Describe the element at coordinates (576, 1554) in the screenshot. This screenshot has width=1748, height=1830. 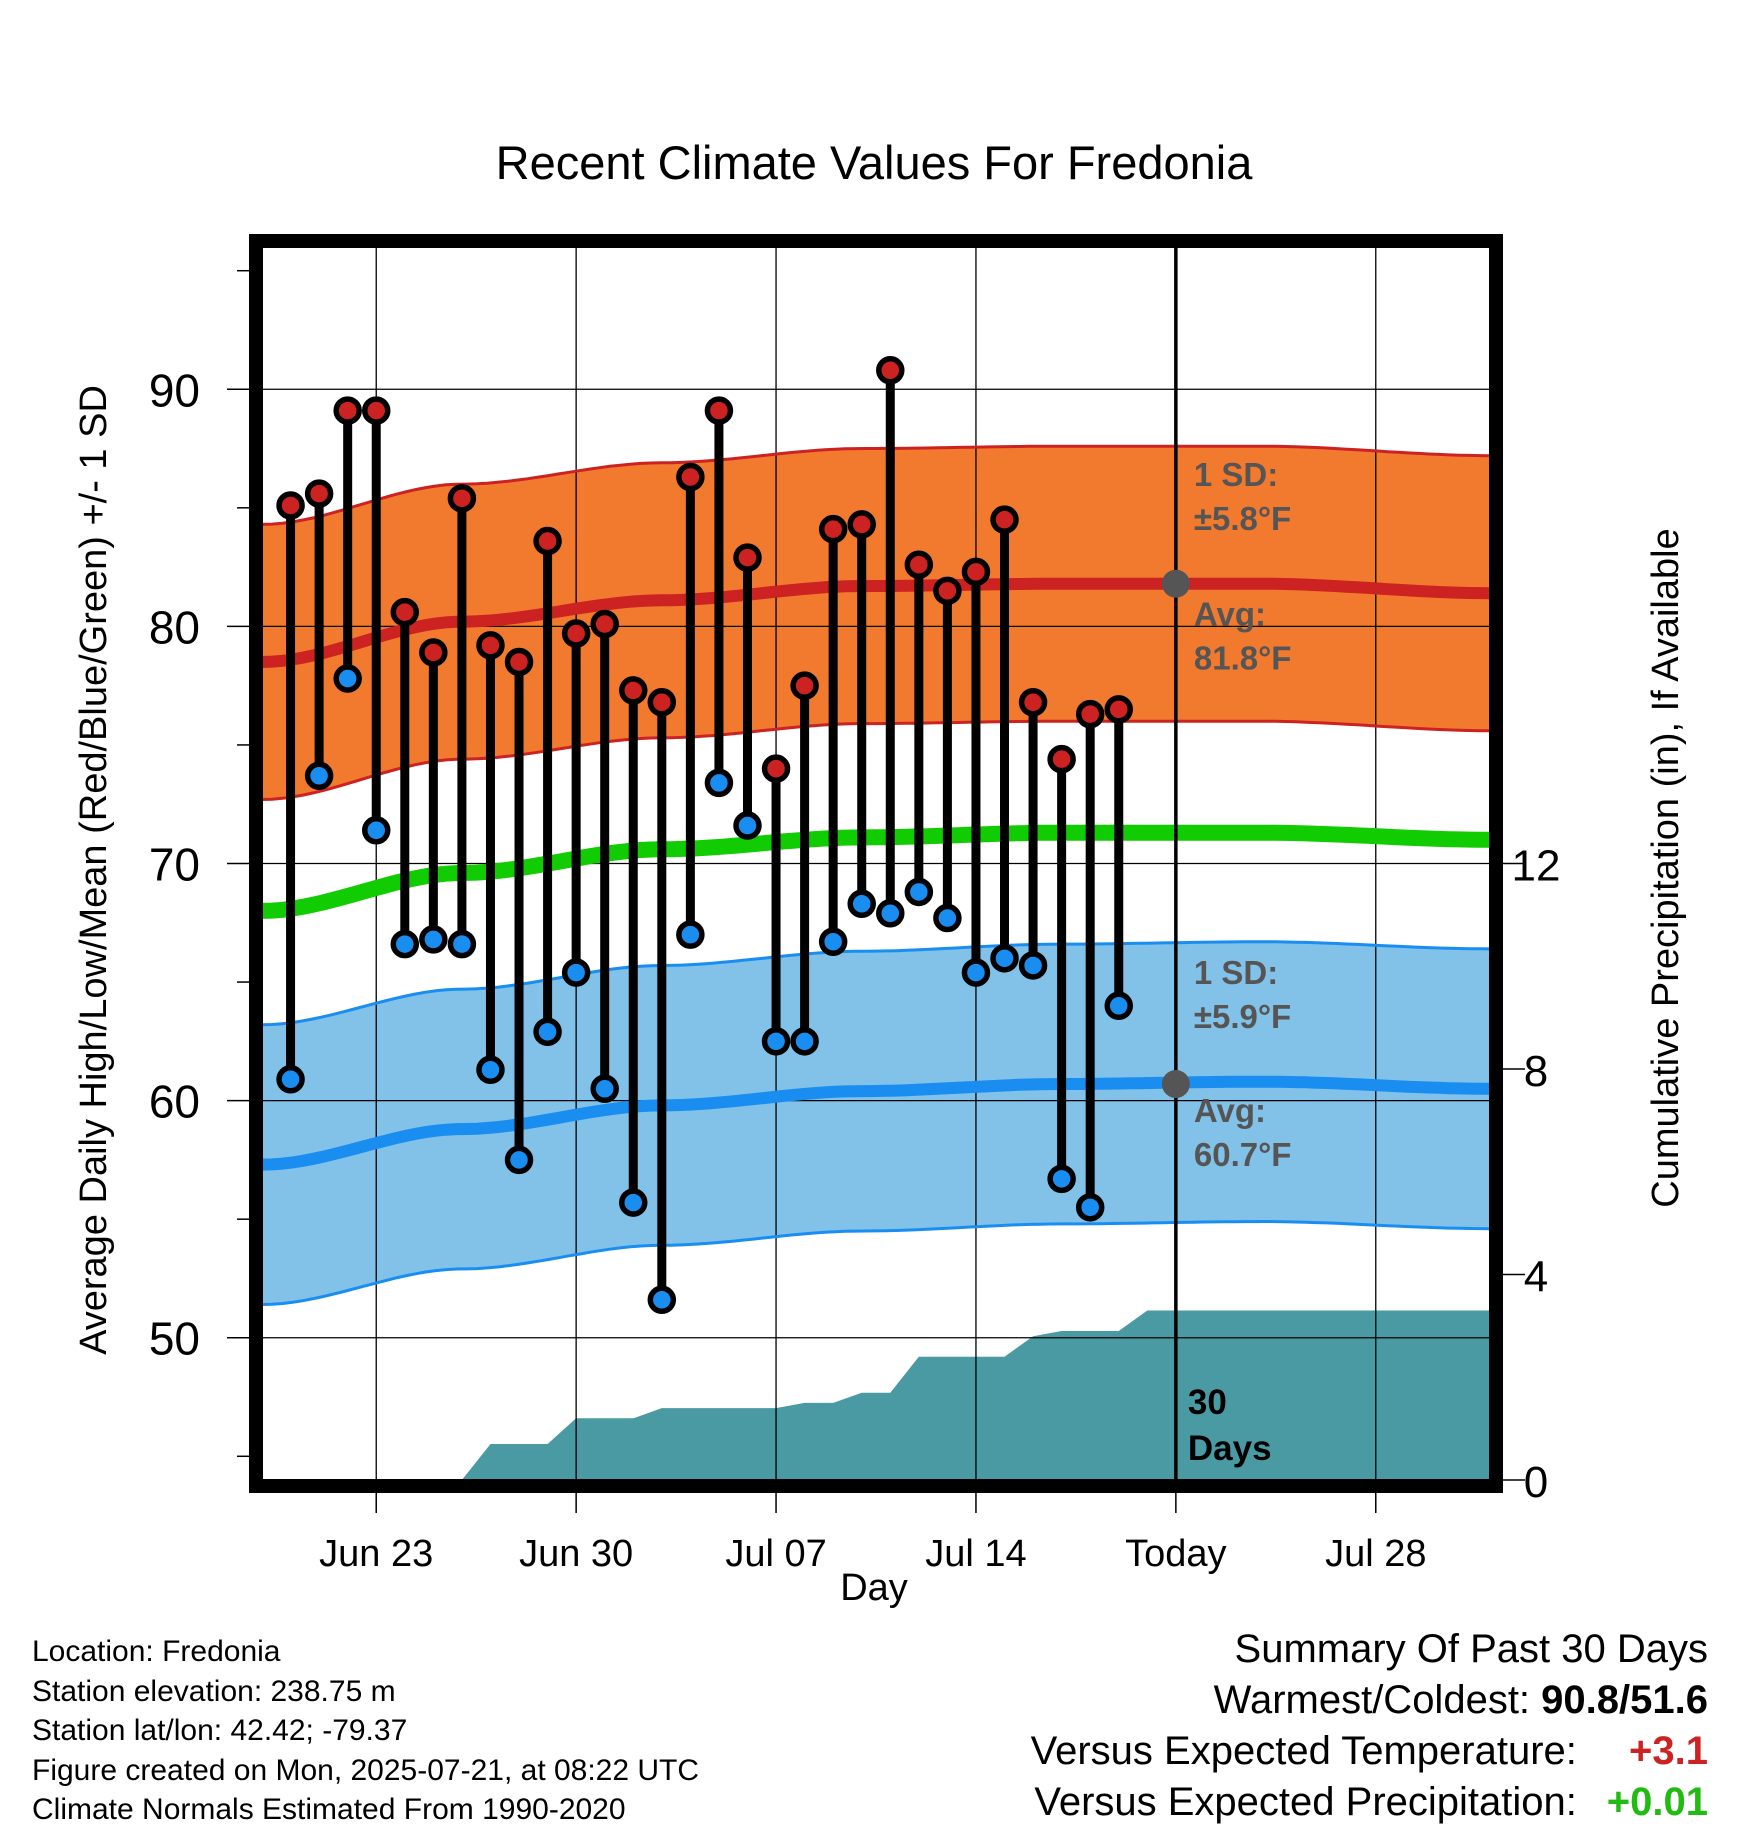
I see `x-tick-label: Jun 30` at that location.